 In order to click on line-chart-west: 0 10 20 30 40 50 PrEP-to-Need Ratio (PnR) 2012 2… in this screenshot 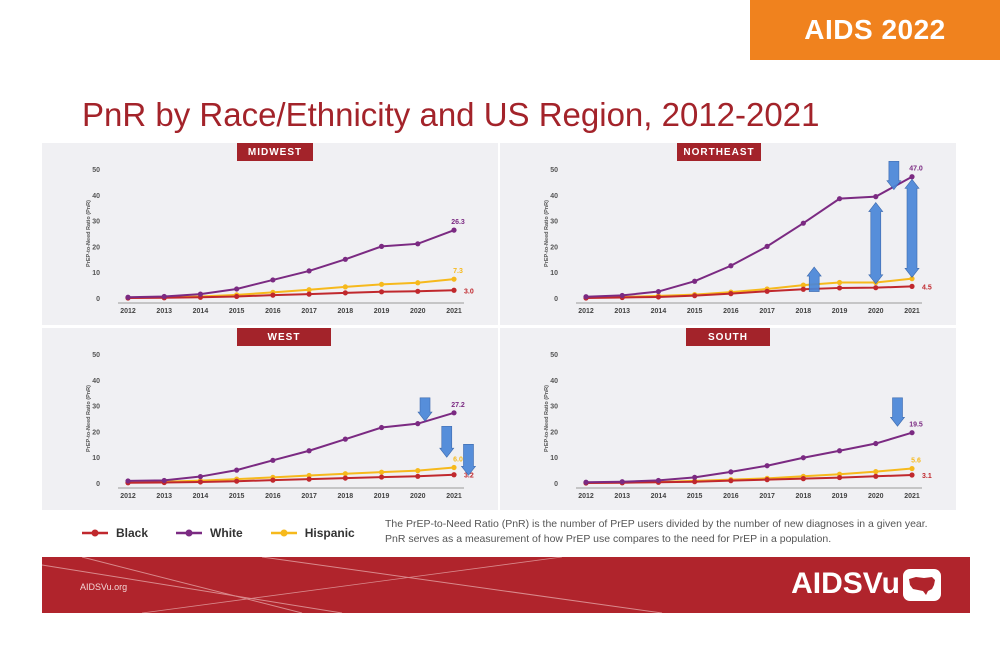, I will do `click(281, 426)`.